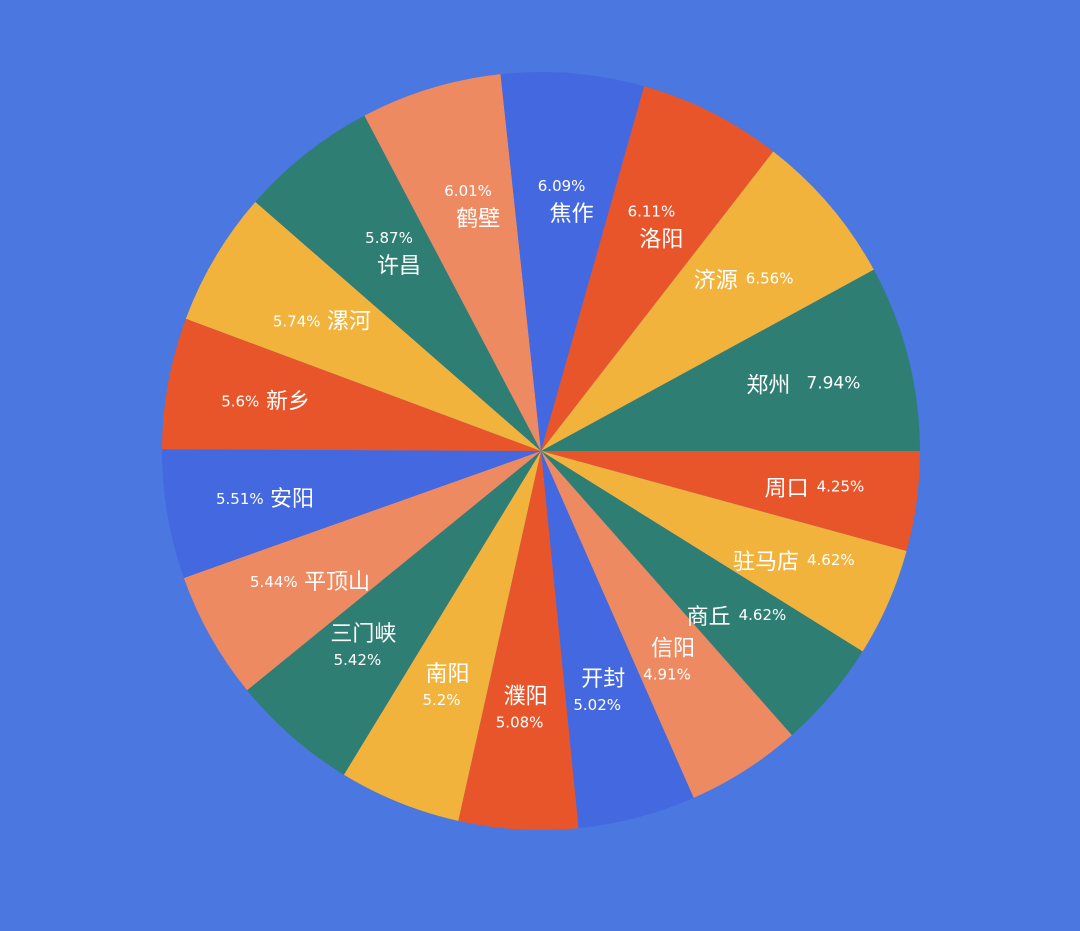  What do you see at coordinates (716, 280) in the screenshot?
I see `slice-name-label: 济源` at bounding box center [716, 280].